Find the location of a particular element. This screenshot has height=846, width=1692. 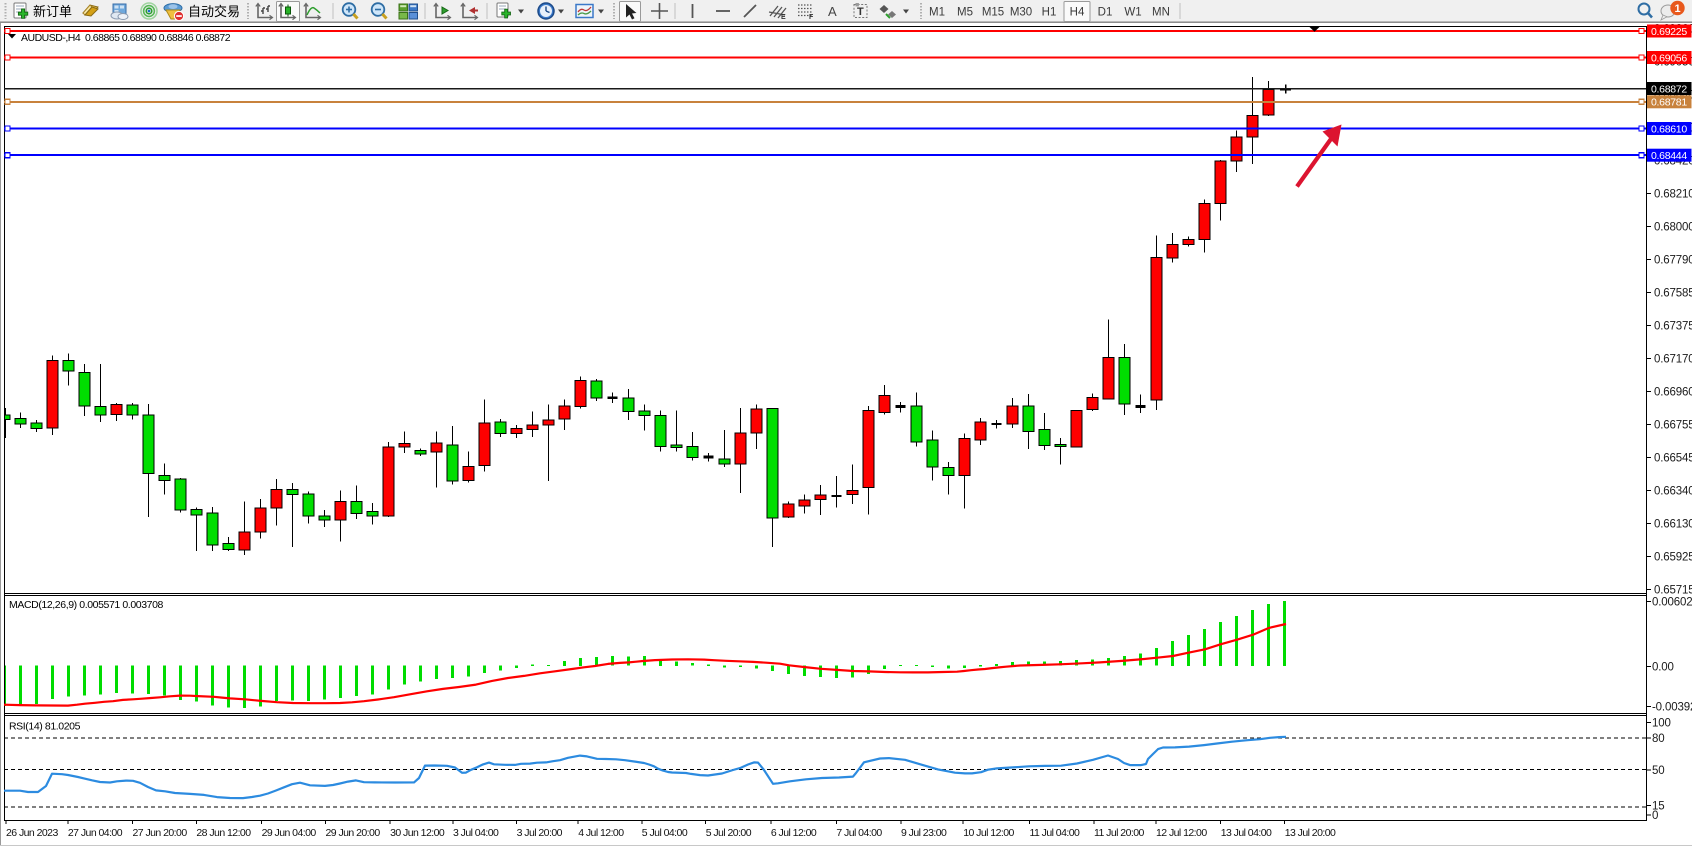

svg-text: 80 is located at coordinates (1658, 739).